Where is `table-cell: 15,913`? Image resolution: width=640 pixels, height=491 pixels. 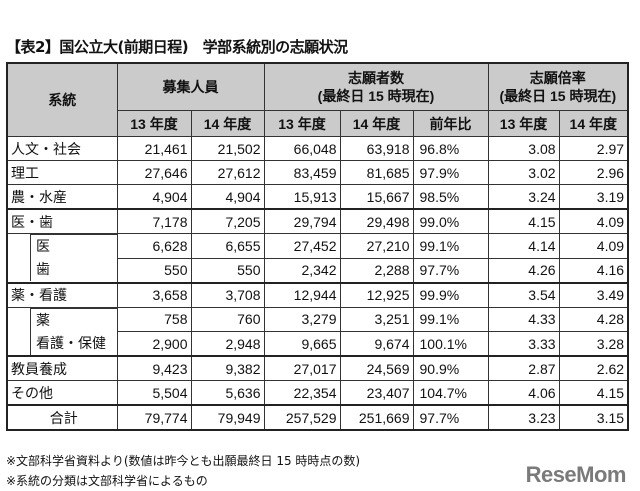 table-cell: 15,913 is located at coordinates (302, 197).